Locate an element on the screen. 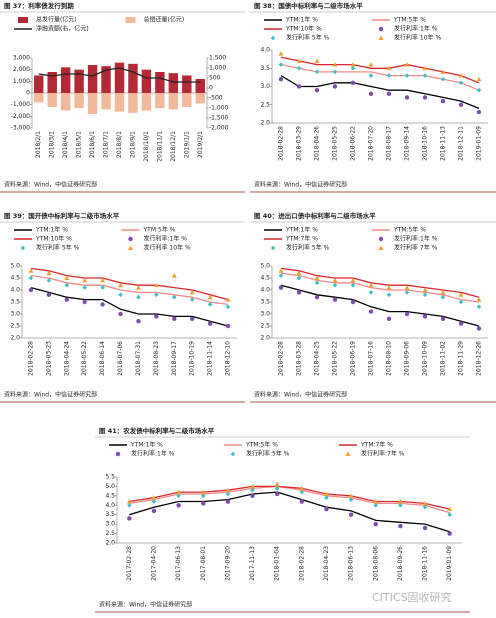 This screenshot has height=618, width=496. x-tick-label: 2018/3/1 is located at coordinates (52, 144).